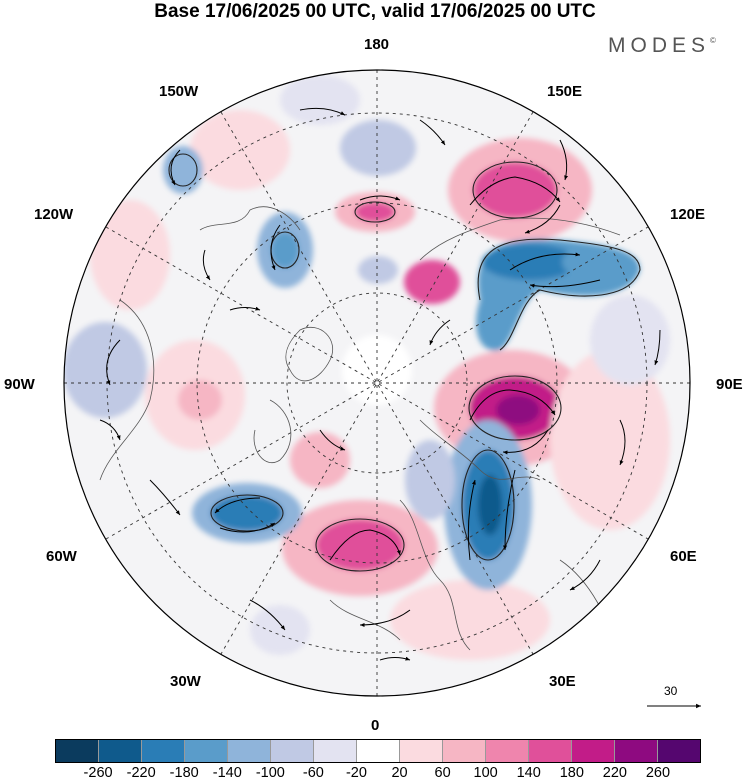  I want to click on colorbar-tick-label: -100, so click(270, 773).